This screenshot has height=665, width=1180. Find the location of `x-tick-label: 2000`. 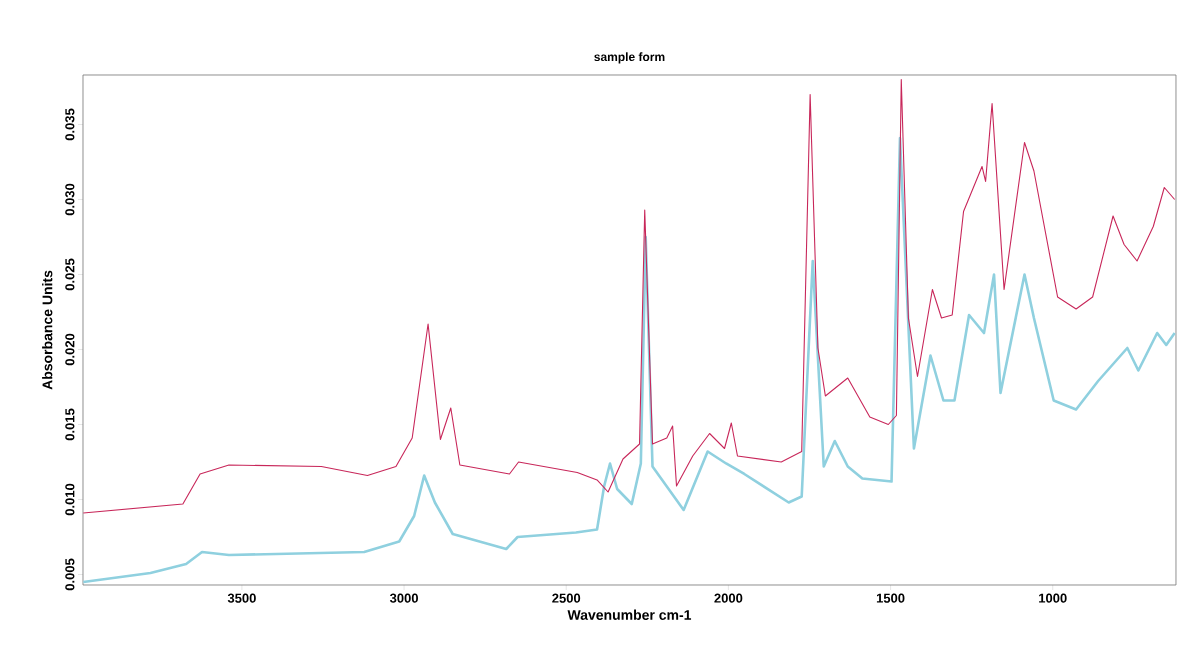

x-tick-label: 2000 is located at coordinates (728, 598).